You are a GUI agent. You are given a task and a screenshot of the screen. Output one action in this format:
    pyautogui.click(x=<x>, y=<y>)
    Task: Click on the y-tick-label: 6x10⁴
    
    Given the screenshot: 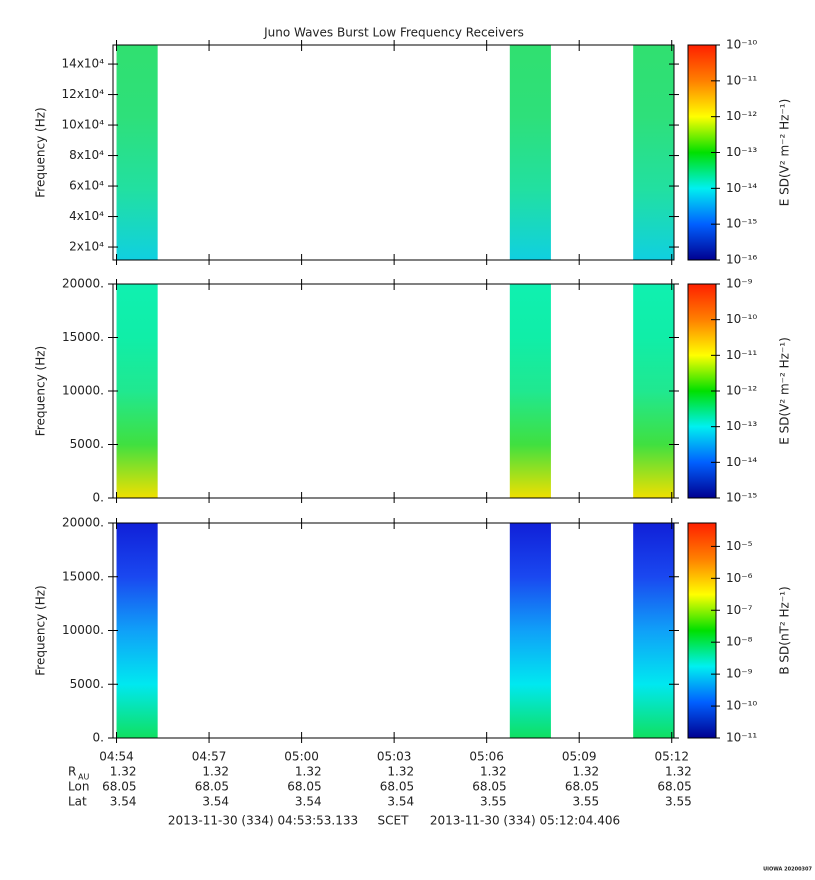 What is the action you would take?
    pyautogui.click(x=86, y=186)
    